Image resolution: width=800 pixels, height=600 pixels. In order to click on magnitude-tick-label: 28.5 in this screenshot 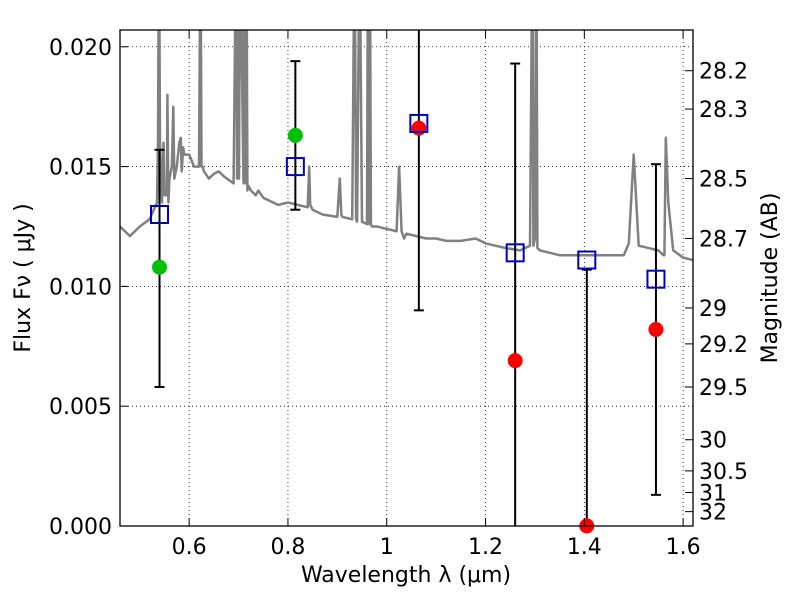, I will do `click(723, 180)`.